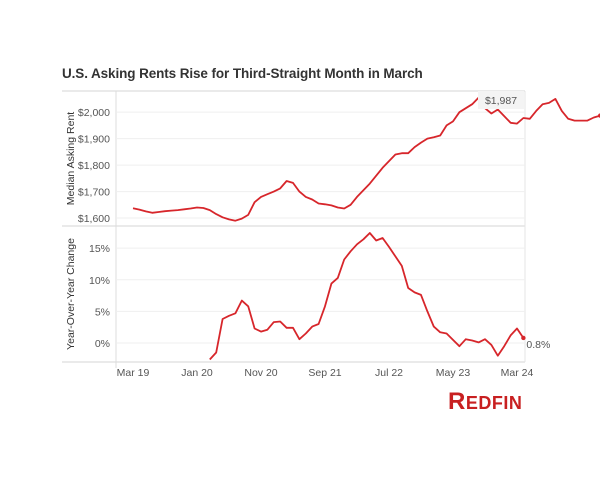 Image resolution: width=600 pixels, height=499 pixels. I want to click on data-point-bottom, so click(523, 338).